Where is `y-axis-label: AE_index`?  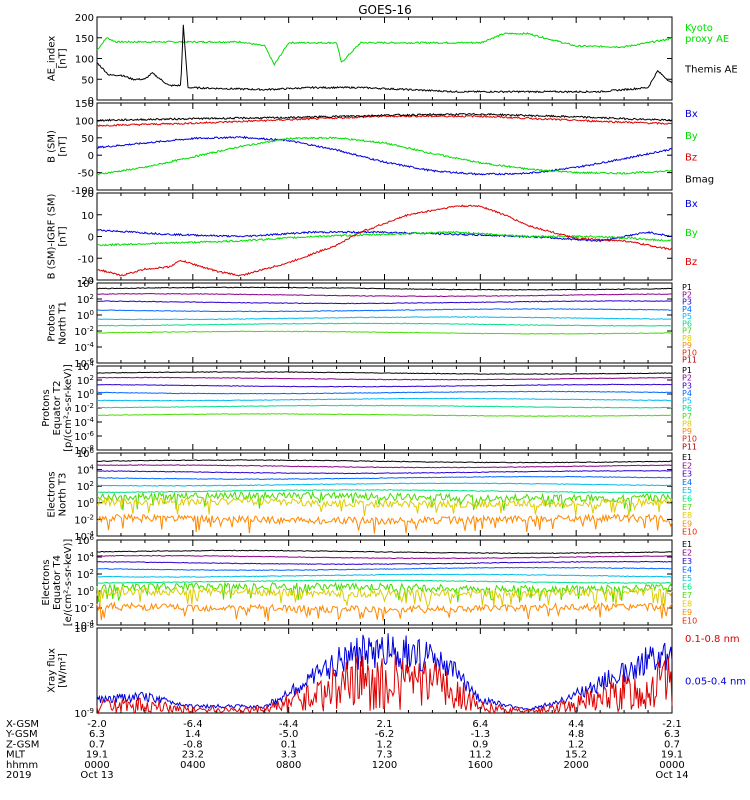
y-axis-label: AE_index is located at coordinates (52, 59).